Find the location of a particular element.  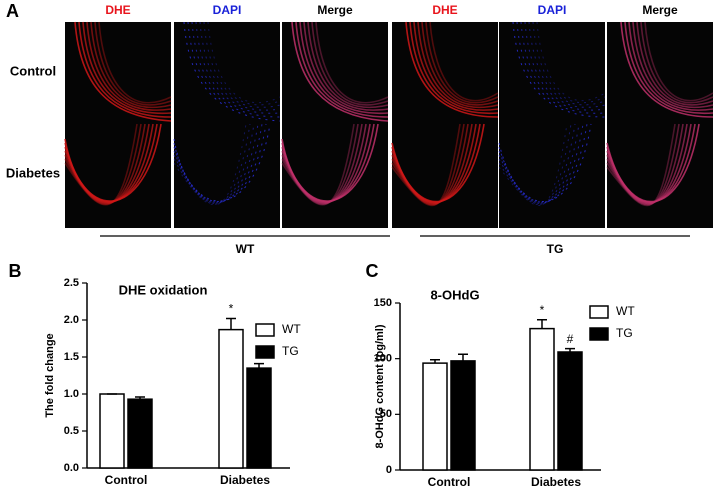

group-label: TG is located at coordinates (555, 249).